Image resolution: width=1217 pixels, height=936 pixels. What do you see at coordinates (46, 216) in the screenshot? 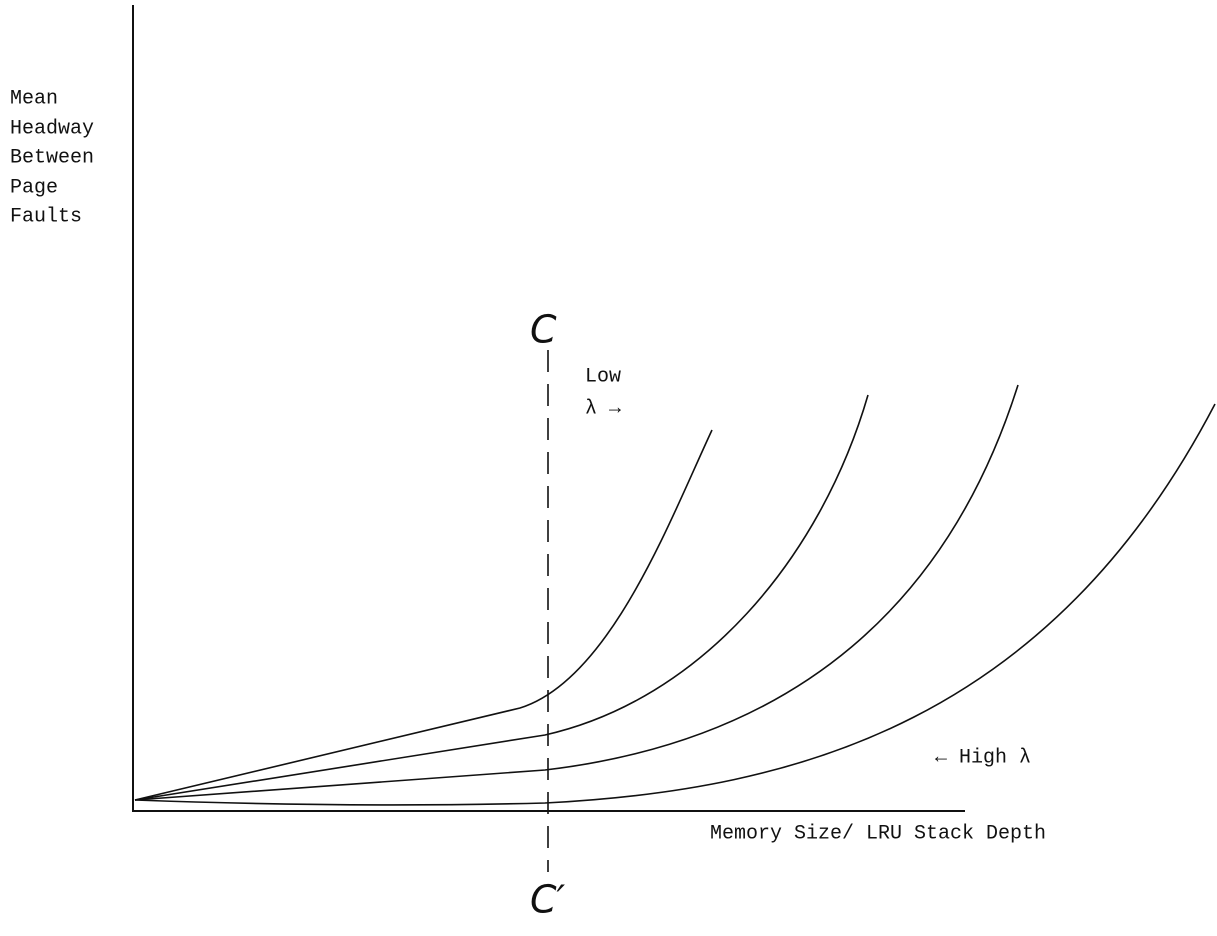
I see `y-label: Faults` at bounding box center [46, 216].